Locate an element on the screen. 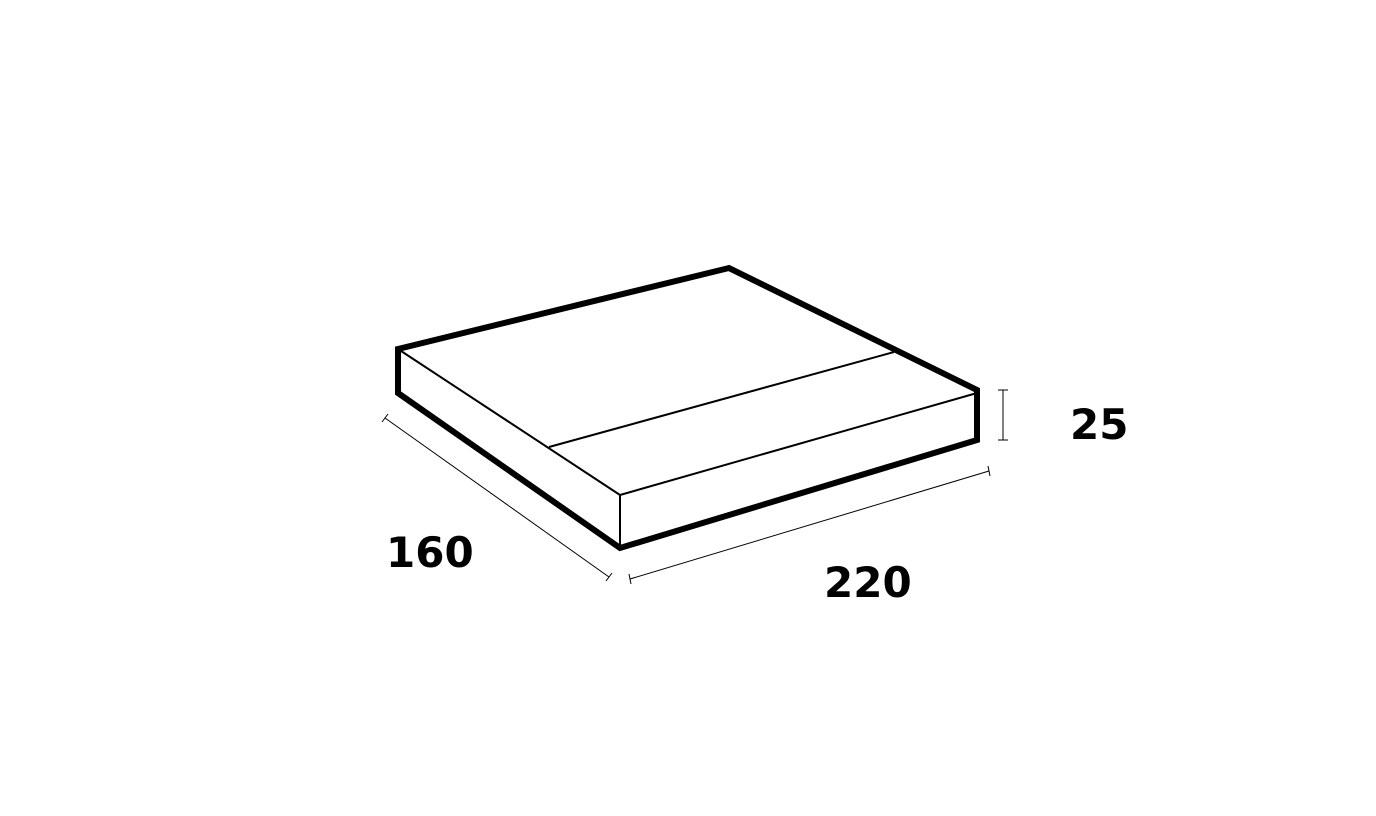 The height and width of the screenshot is (816, 1376). box-top-seam-line is located at coordinates (721, 399).